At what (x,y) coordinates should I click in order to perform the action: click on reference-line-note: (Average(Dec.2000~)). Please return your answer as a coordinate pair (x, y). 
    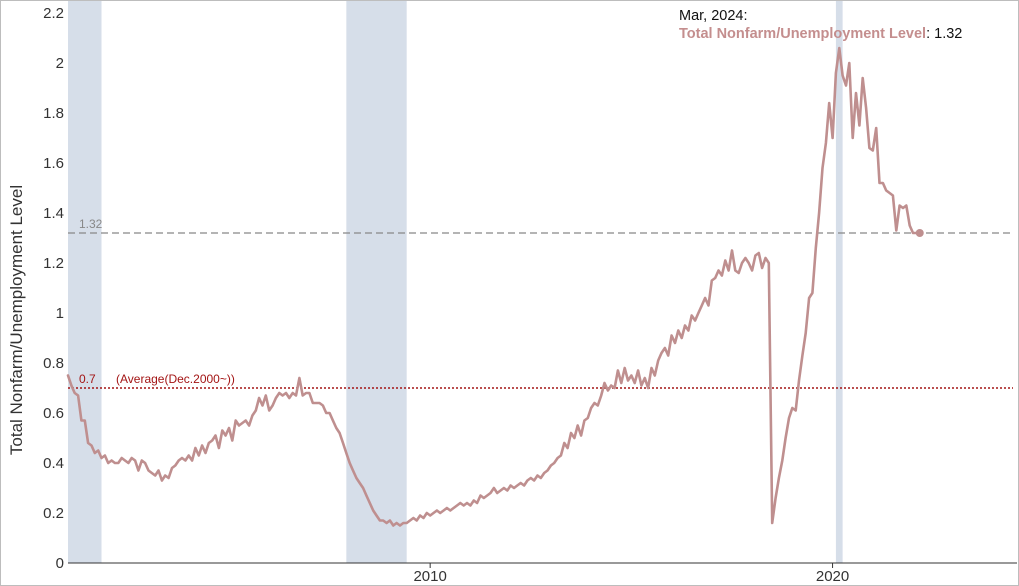
    Looking at the image, I should click on (175, 379).